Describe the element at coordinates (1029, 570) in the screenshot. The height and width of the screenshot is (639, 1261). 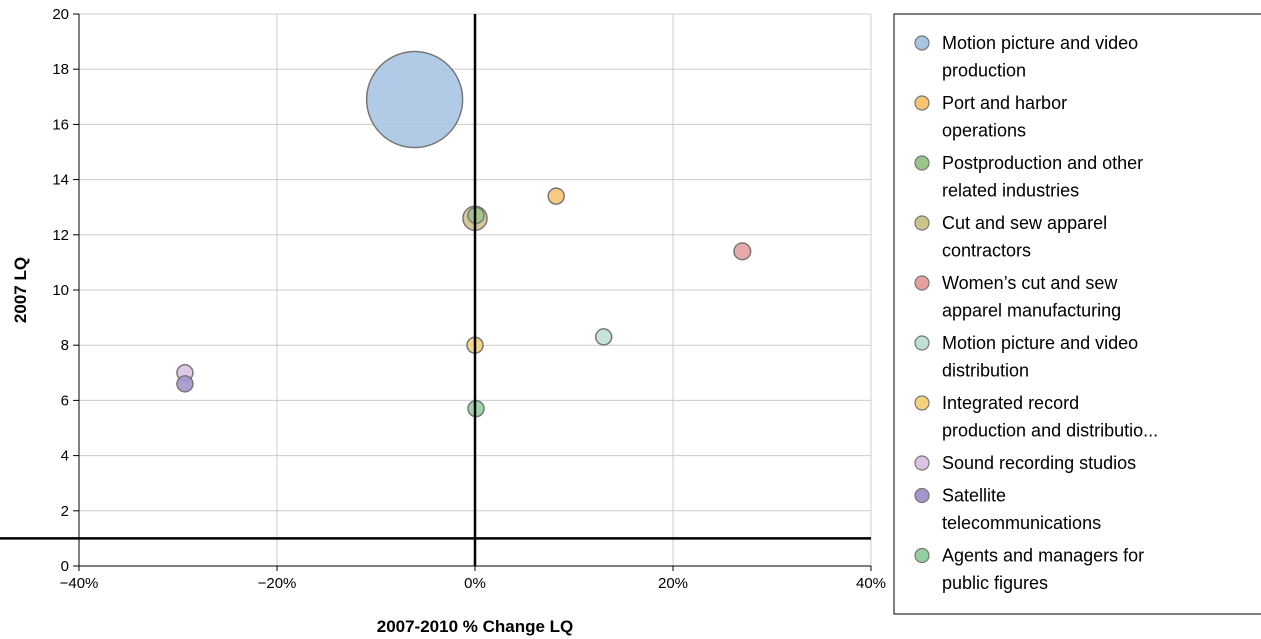
I see `legend-item: Agents and managers for public figures` at that location.